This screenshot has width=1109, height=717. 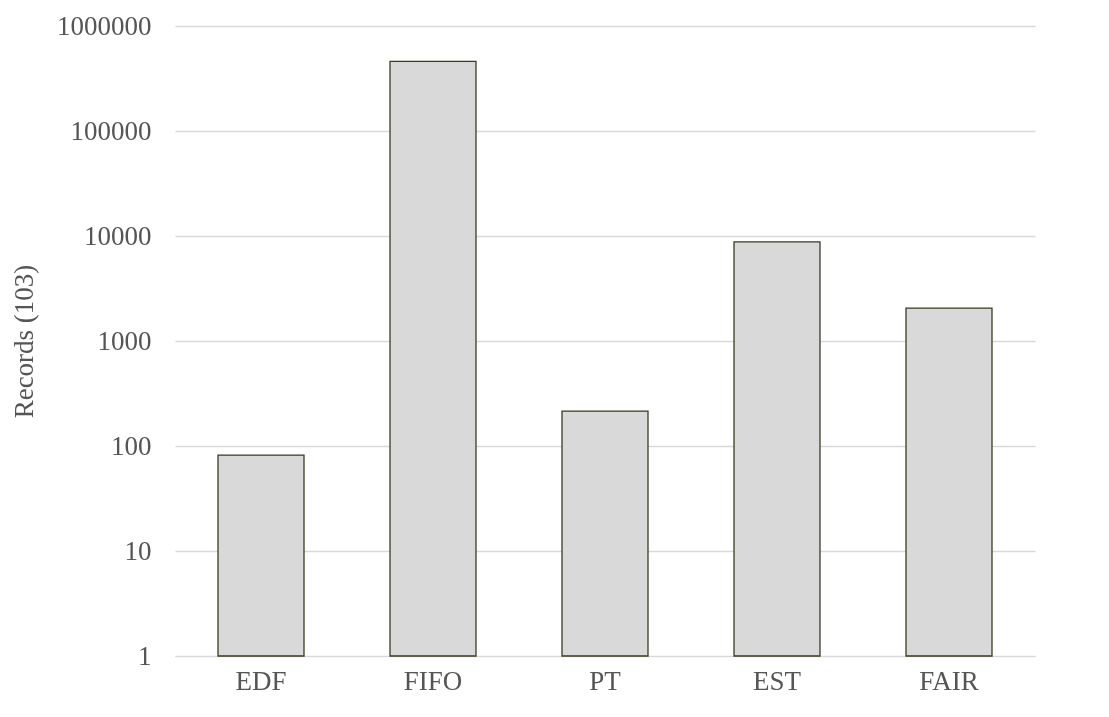 What do you see at coordinates (261, 680) in the screenshot?
I see `x-tick-label: EDF` at bounding box center [261, 680].